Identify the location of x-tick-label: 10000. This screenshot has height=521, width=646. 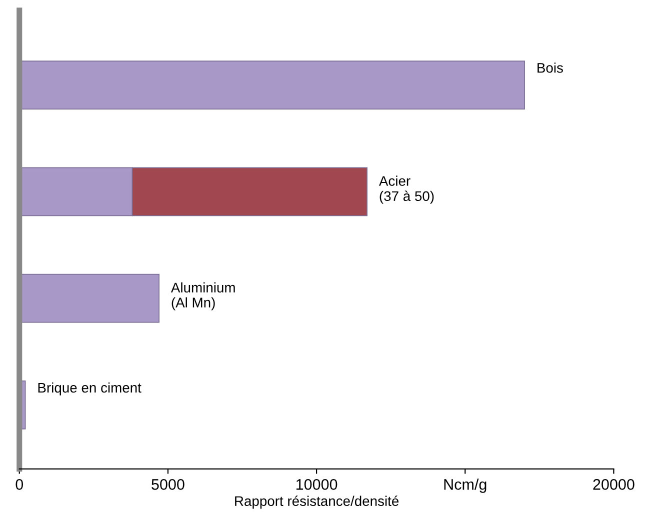
(317, 484).